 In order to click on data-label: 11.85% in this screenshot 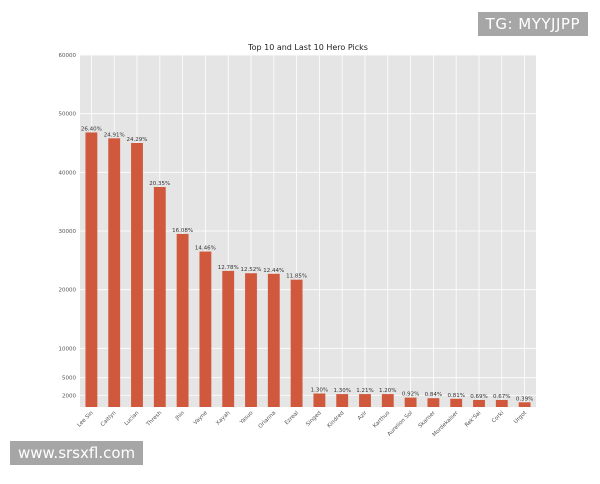, I will do `click(296, 277)`.